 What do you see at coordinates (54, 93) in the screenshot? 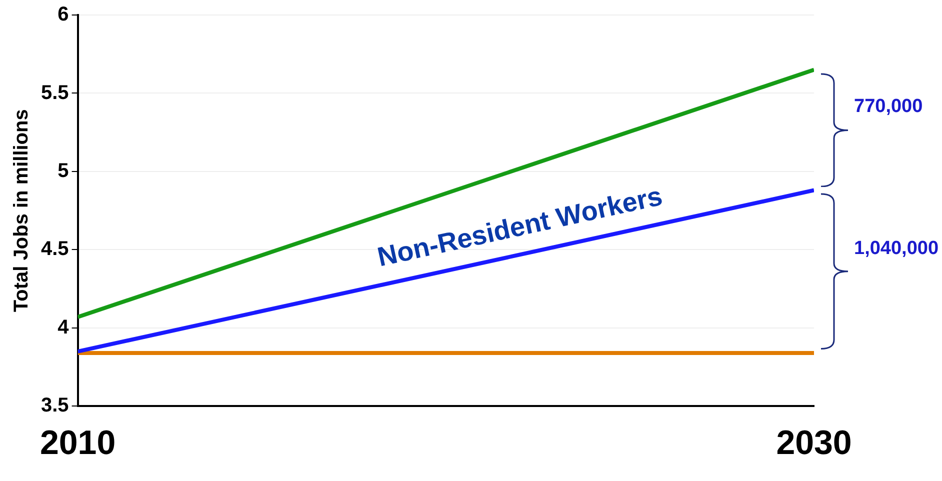
I see `y-tick-label: 5.5` at bounding box center [54, 93].